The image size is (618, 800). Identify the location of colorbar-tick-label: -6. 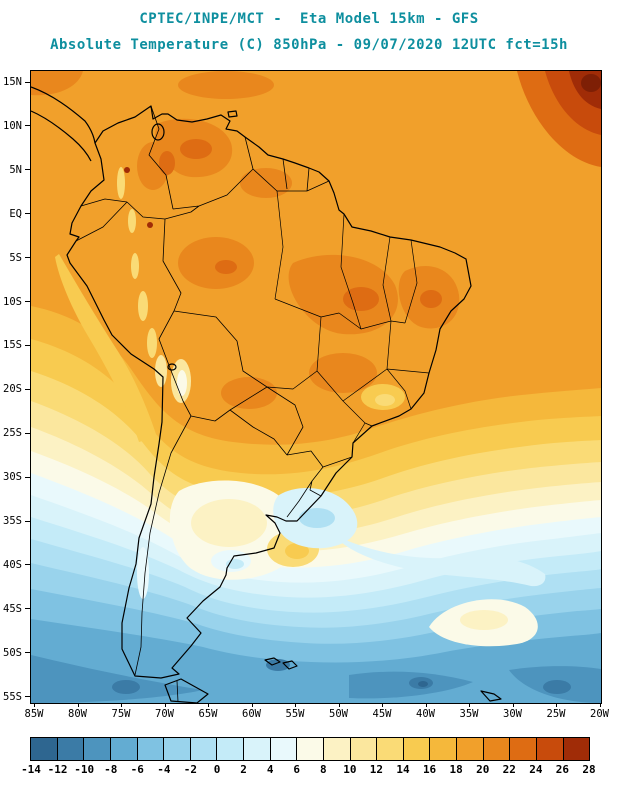
(137, 769).